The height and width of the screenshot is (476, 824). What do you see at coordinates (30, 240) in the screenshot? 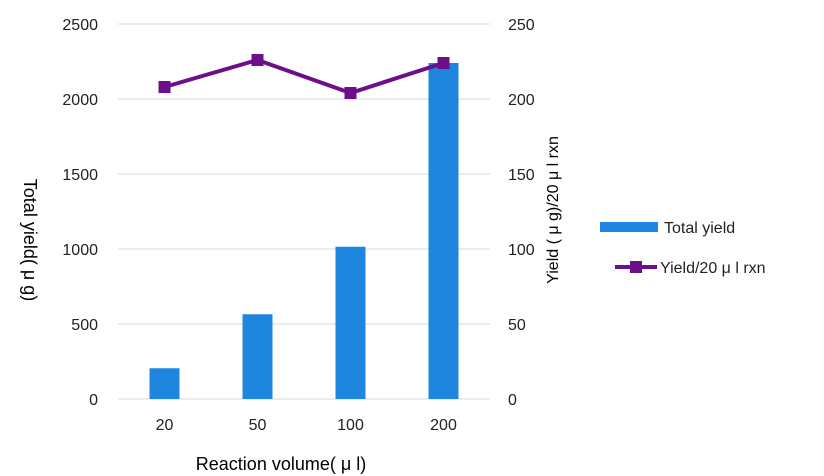
I see `y-axis-title: Total yield( μ g)` at bounding box center [30, 240].